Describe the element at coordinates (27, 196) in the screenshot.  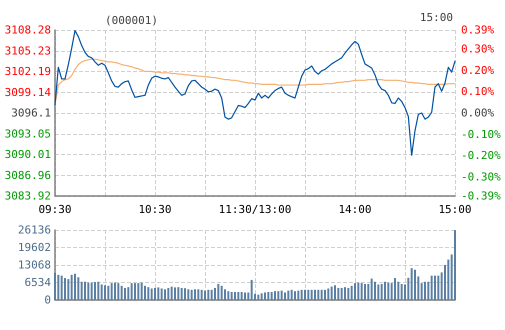
I see `y-tick-label: 3083.92` at that location.